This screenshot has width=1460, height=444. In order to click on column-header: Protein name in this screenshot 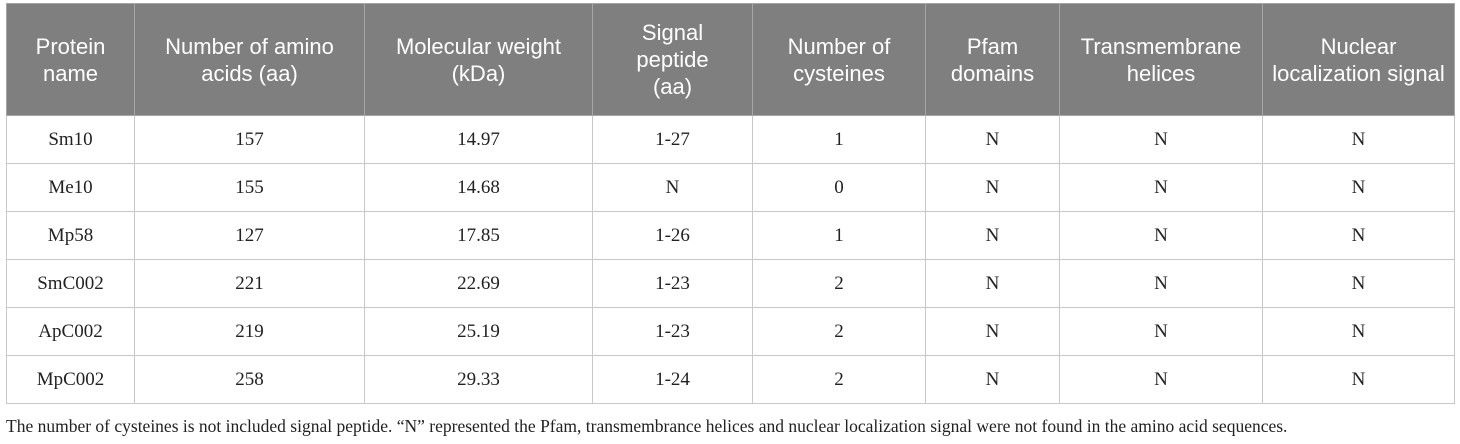, I will do `click(70, 59)`.